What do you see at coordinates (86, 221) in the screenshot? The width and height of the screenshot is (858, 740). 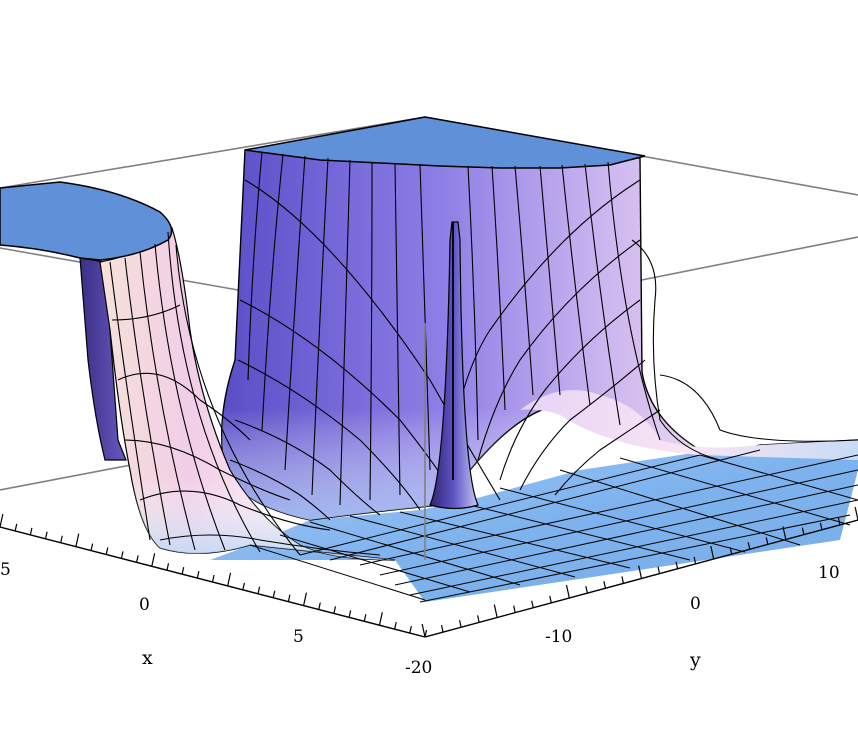 I see `plateau-left-cap` at bounding box center [86, 221].